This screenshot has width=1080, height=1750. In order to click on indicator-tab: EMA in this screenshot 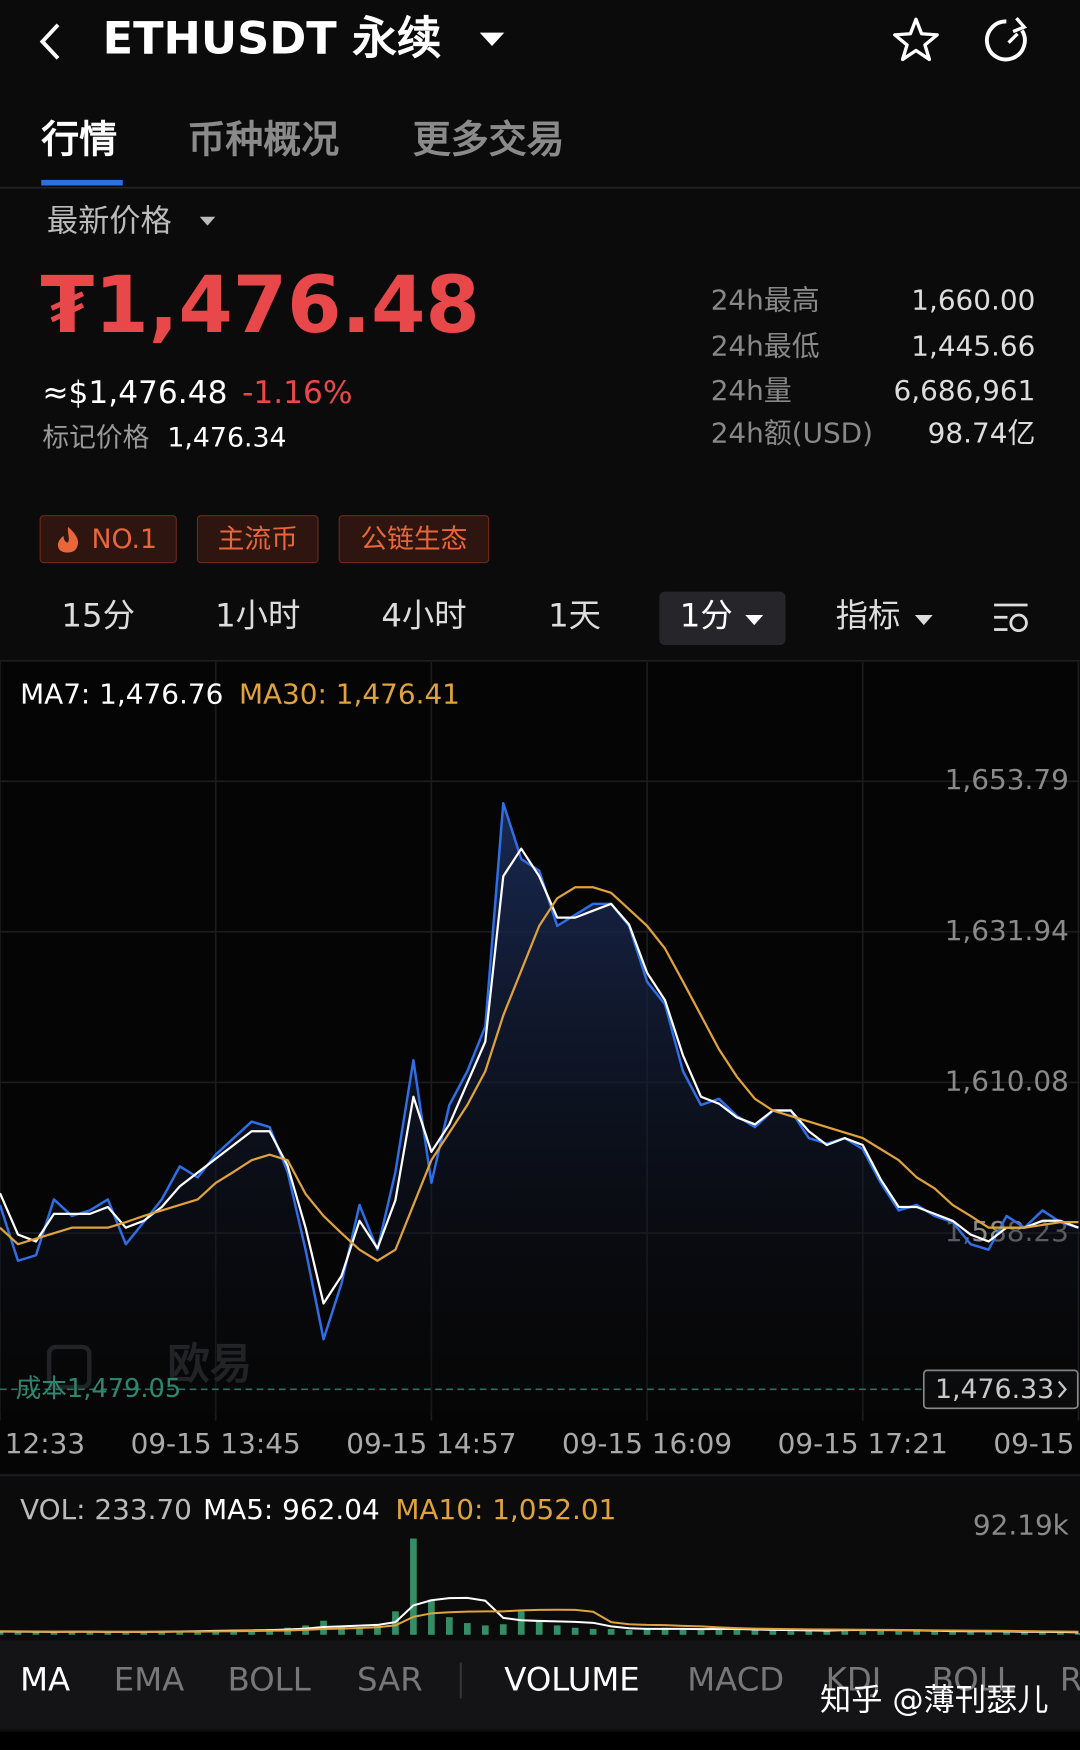, I will do `click(149, 1680)`.